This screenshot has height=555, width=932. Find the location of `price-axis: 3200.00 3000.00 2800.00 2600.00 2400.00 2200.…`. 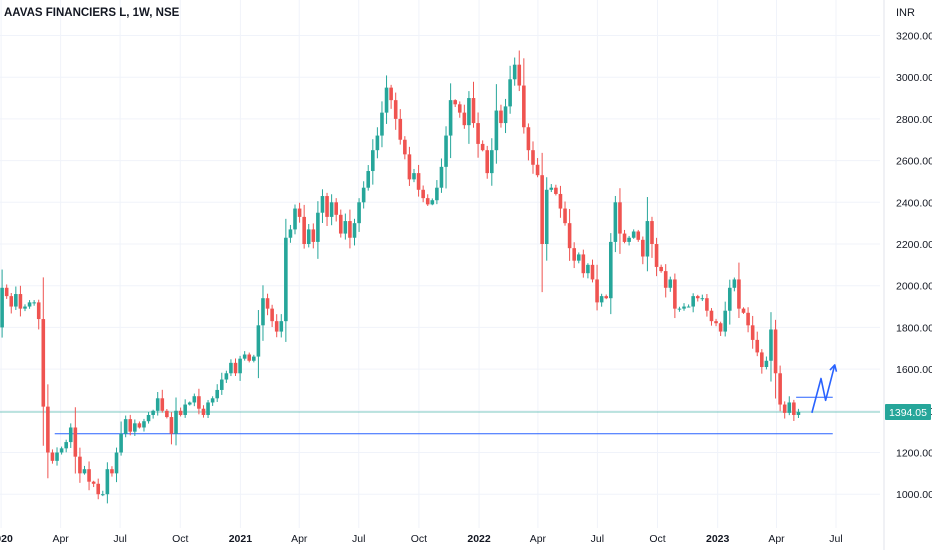

price-axis: 3200.00 3000.00 2800.00 2600.00 2400.00 2200.… is located at coordinates (907, 275).